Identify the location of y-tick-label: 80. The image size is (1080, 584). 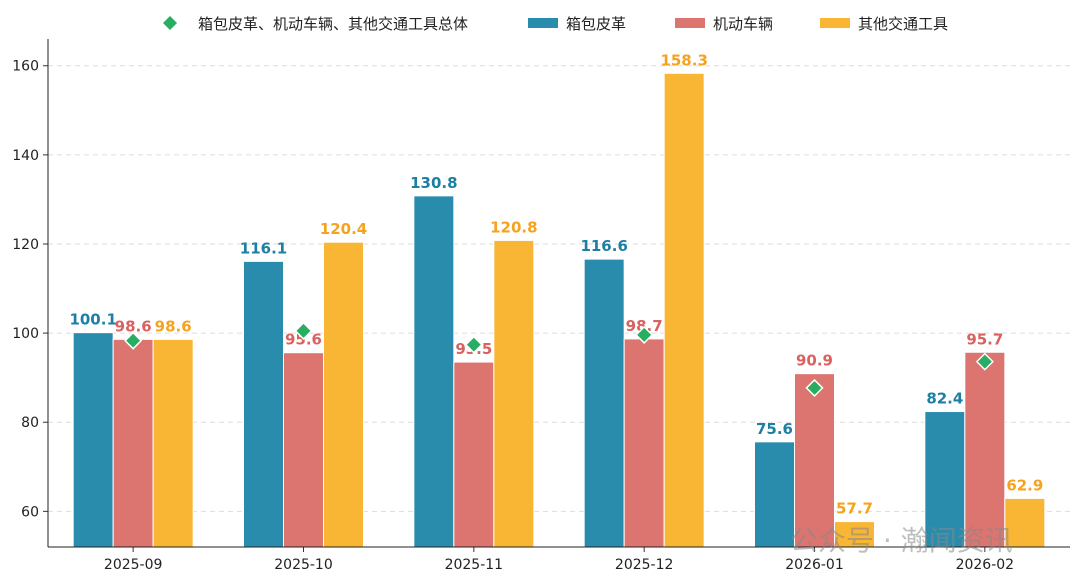
(30, 423).